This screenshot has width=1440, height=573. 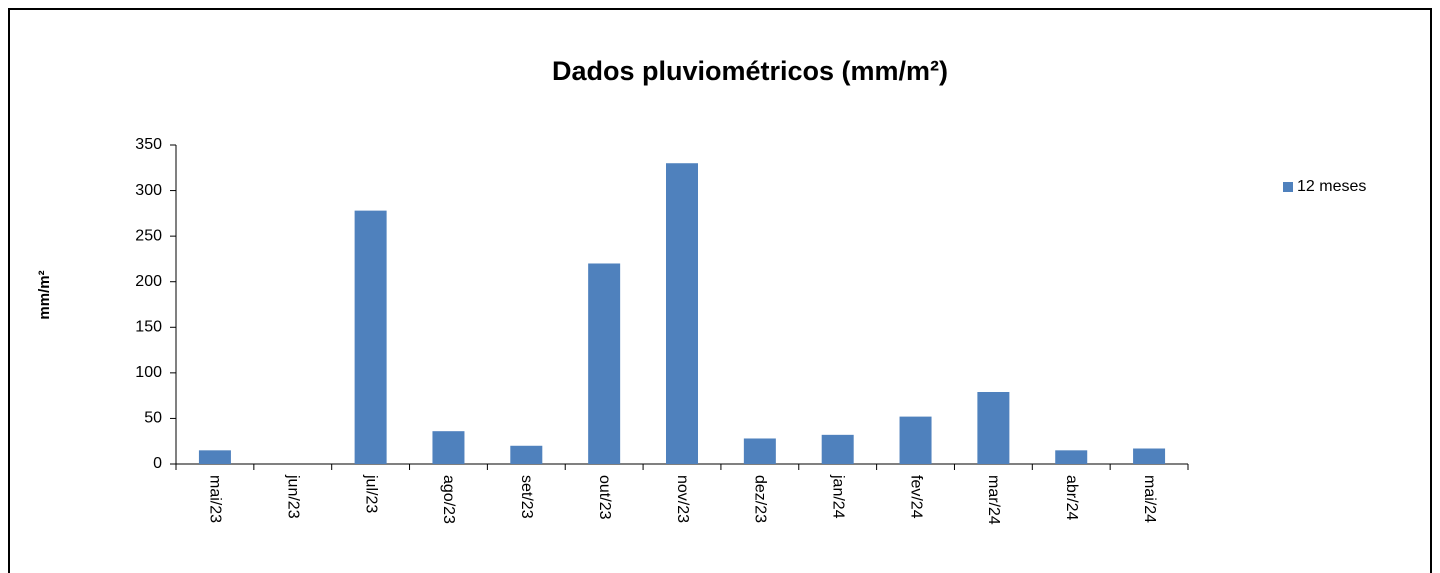 What do you see at coordinates (993, 500) in the screenshot?
I see `x-tick-label: mar/24` at bounding box center [993, 500].